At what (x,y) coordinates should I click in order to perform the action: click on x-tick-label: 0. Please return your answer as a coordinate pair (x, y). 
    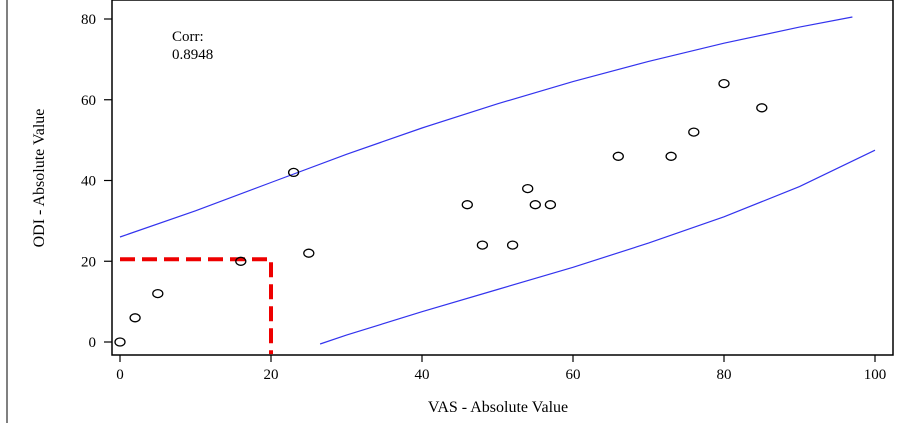
    Looking at the image, I should click on (120, 375).